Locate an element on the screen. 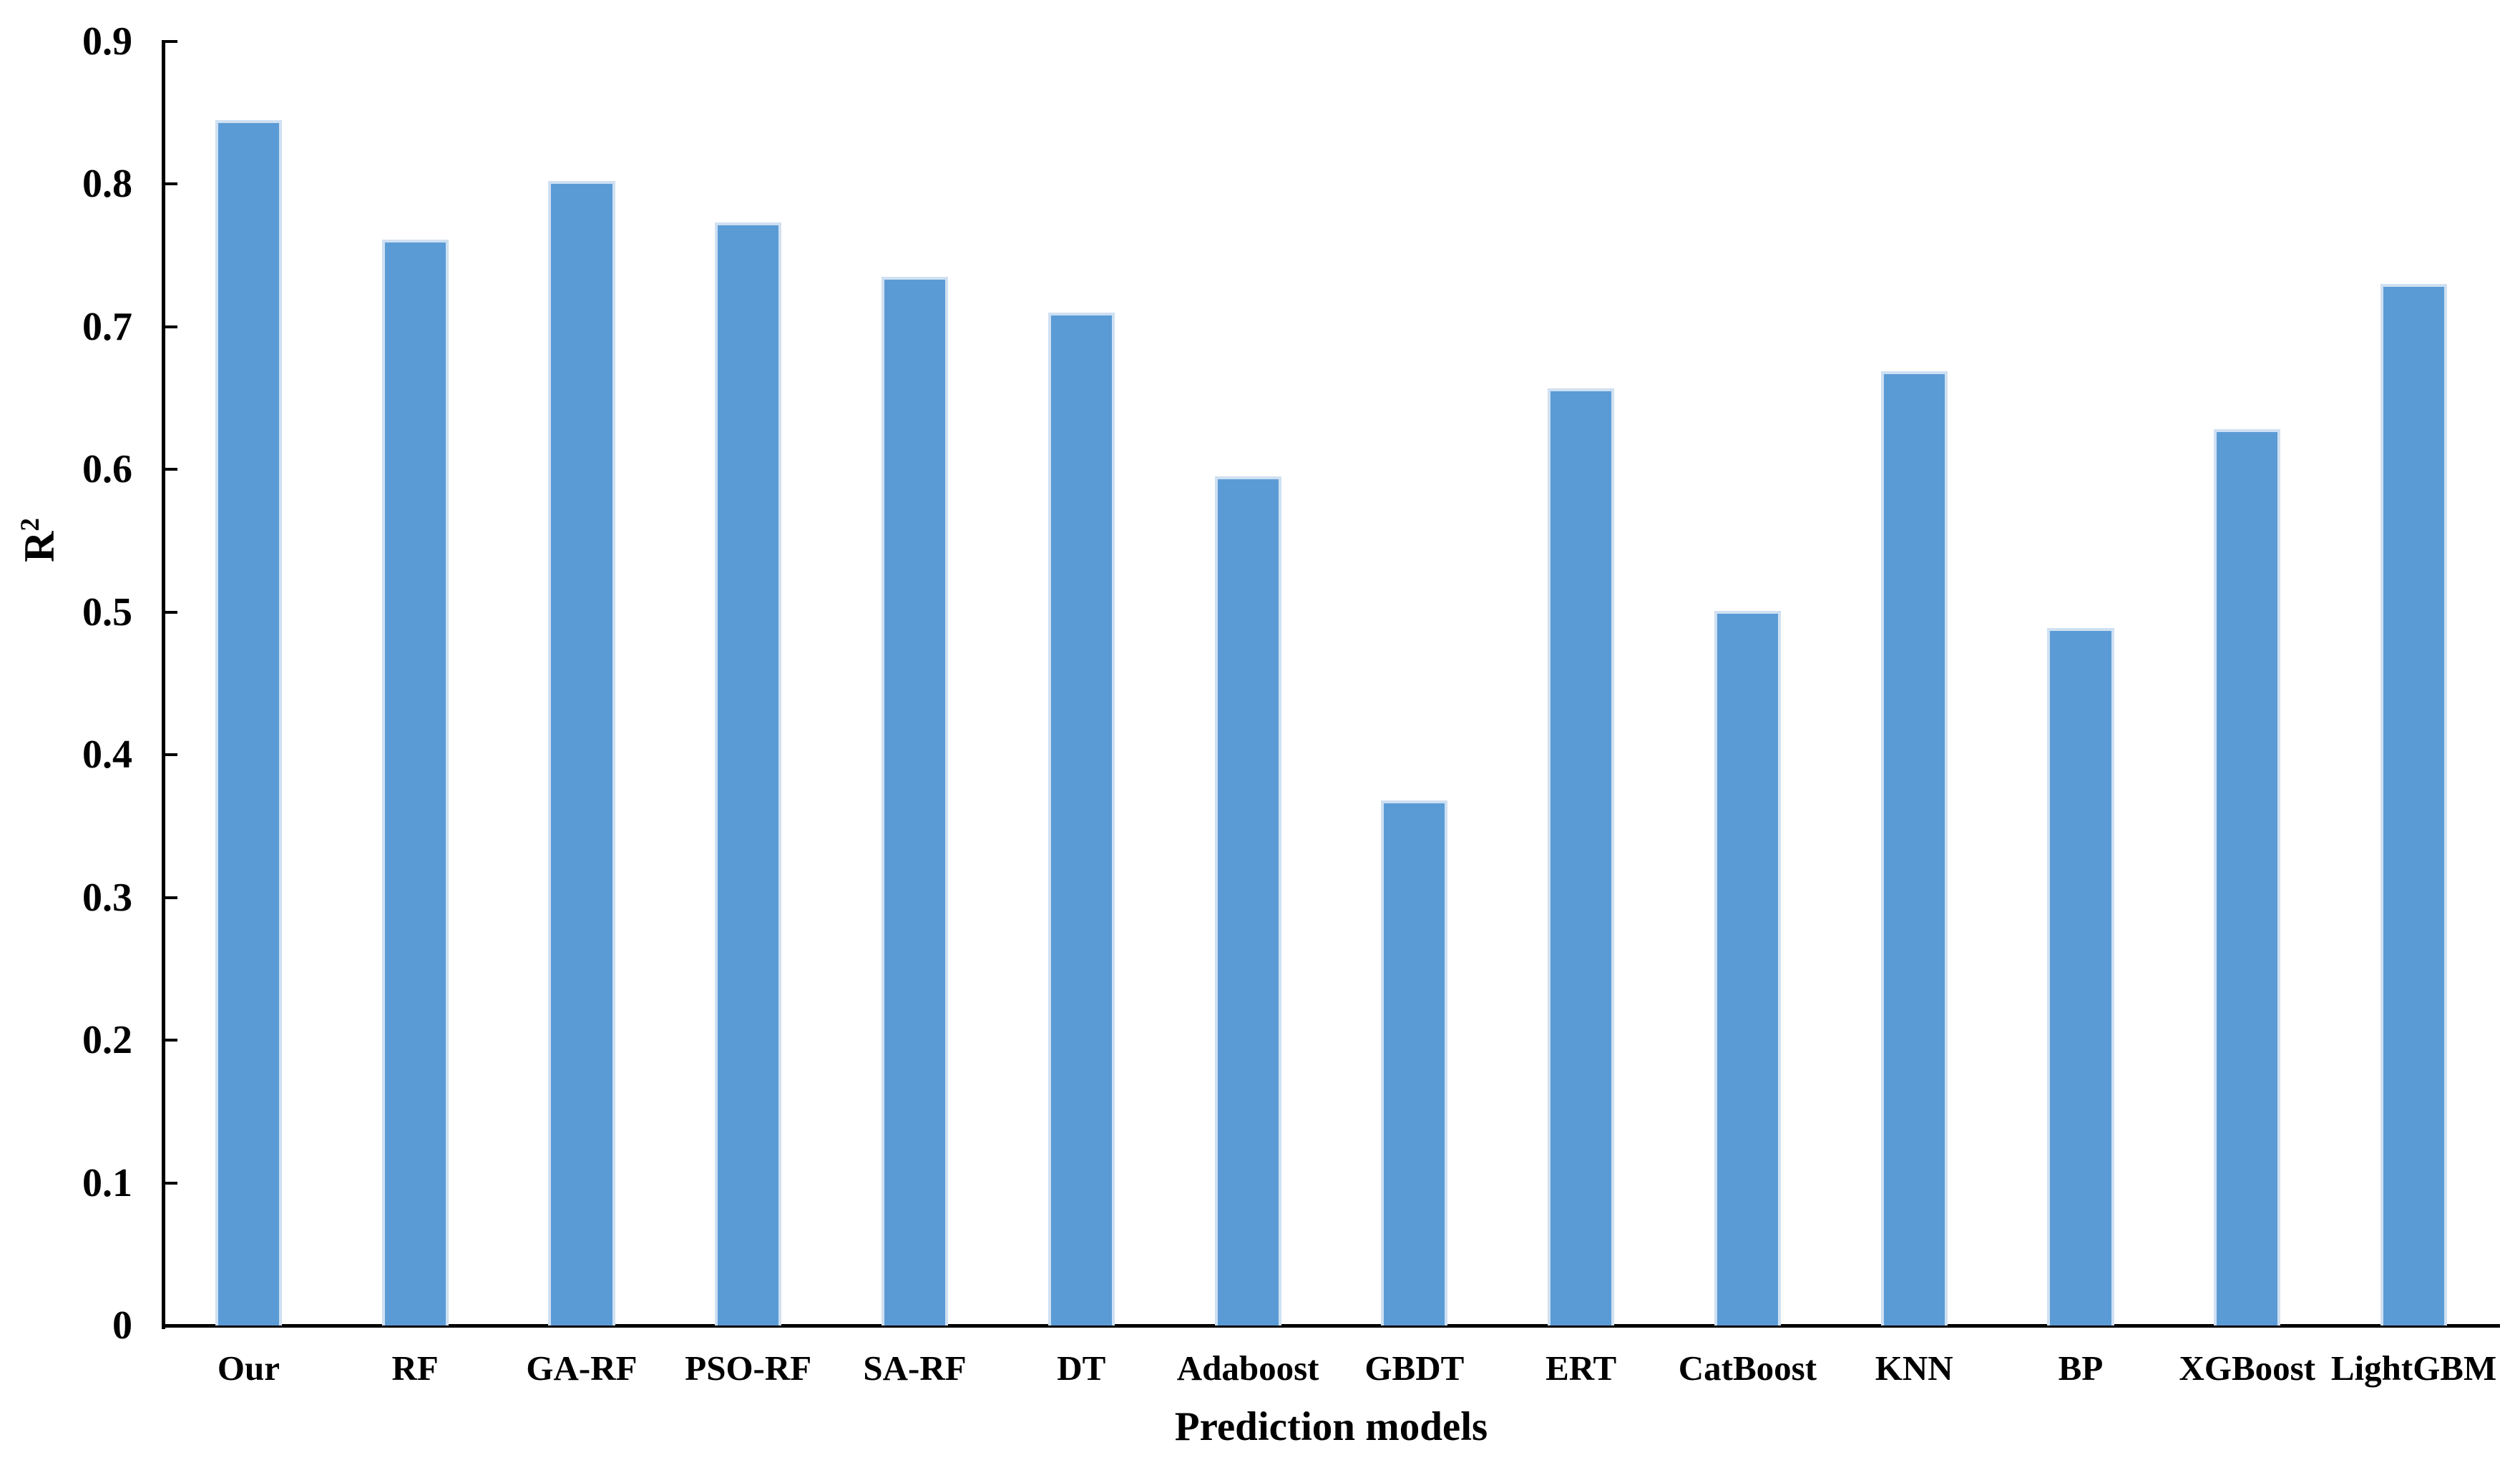 This screenshot has height=1465, width=2520. x-axis-title: Prediction models is located at coordinates (1331, 1426).